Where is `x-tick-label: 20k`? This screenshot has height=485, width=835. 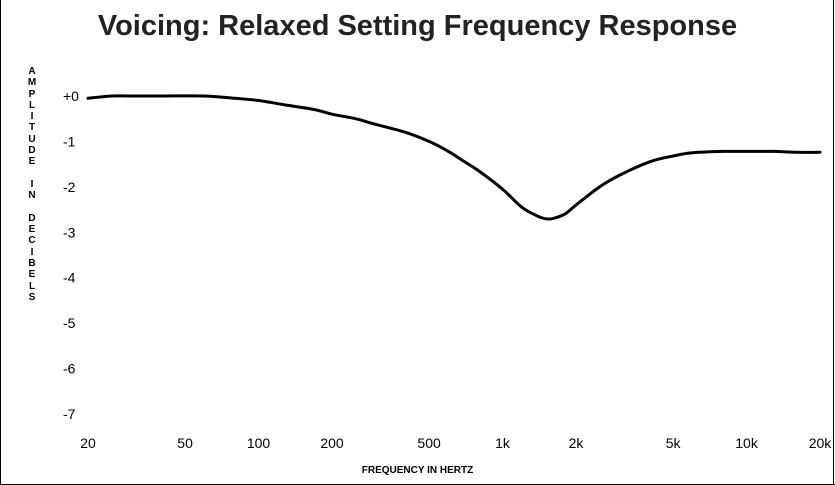 x-tick-label: 20k is located at coordinates (821, 443).